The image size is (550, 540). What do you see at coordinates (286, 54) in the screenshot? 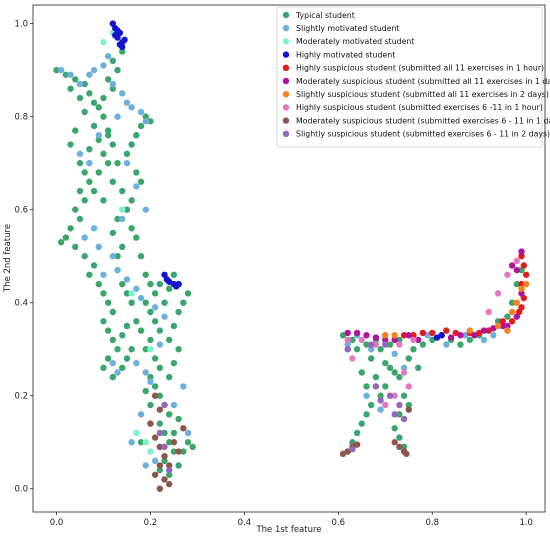
I see `legend-marker` at bounding box center [286, 54].